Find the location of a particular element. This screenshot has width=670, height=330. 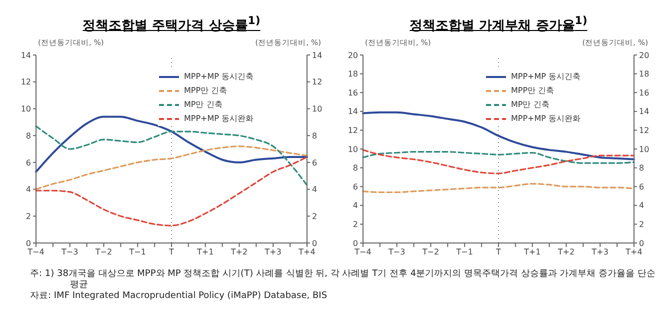

y-tick-label: 20 is located at coordinates (353, 55).